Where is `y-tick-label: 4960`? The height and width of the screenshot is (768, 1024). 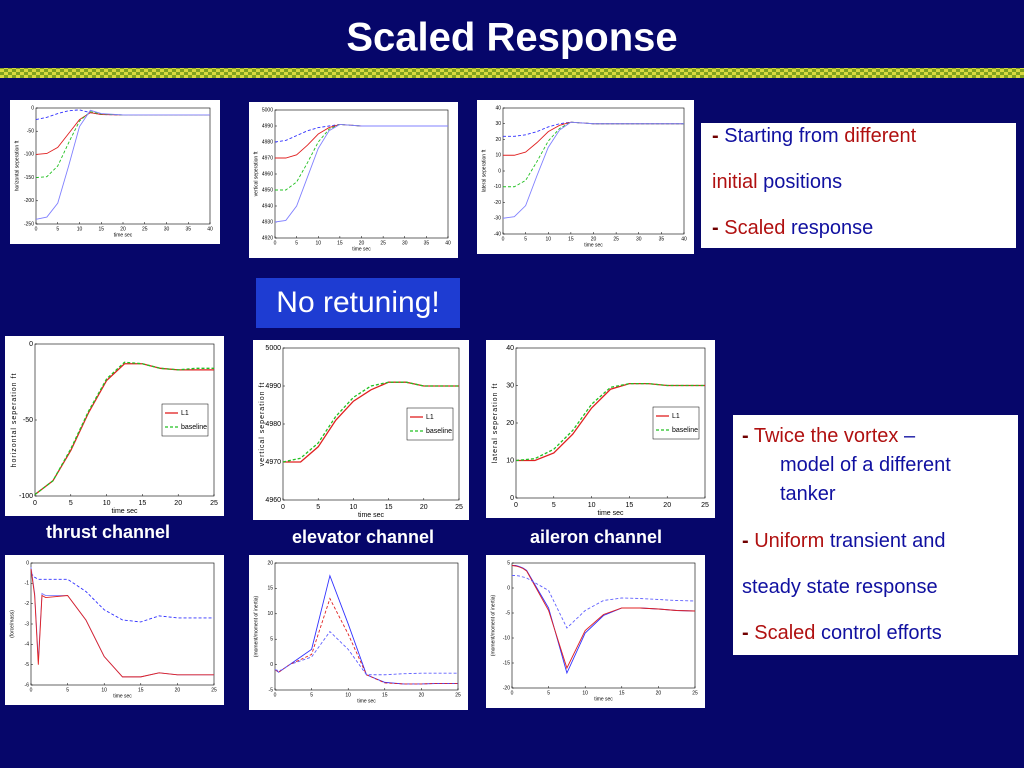 y-tick-label: 4960 is located at coordinates (267, 174).